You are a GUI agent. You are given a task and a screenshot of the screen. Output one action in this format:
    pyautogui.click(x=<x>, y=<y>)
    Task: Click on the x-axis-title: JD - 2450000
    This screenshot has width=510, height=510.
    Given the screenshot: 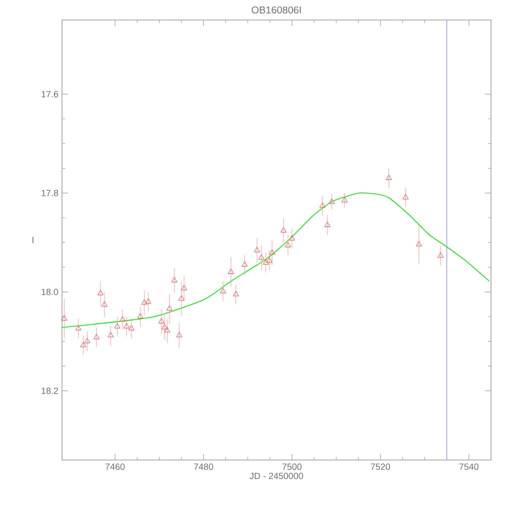 What is the action you would take?
    pyautogui.click(x=277, y=476)
    